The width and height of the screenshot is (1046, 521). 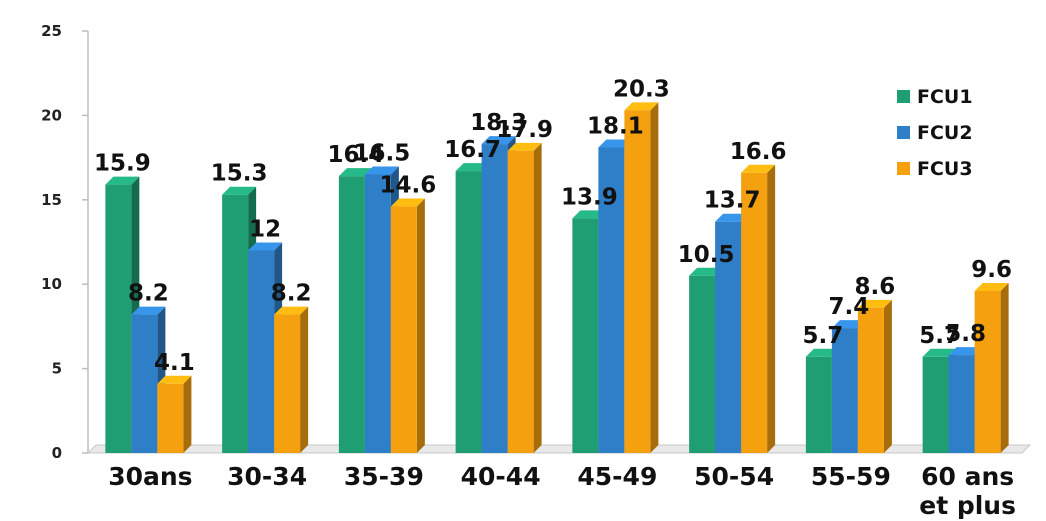 What do you see at coordinates (903, 132) in the screenshot?
I see `legend-swatch-fcu2` at bounding box center [903, 132].